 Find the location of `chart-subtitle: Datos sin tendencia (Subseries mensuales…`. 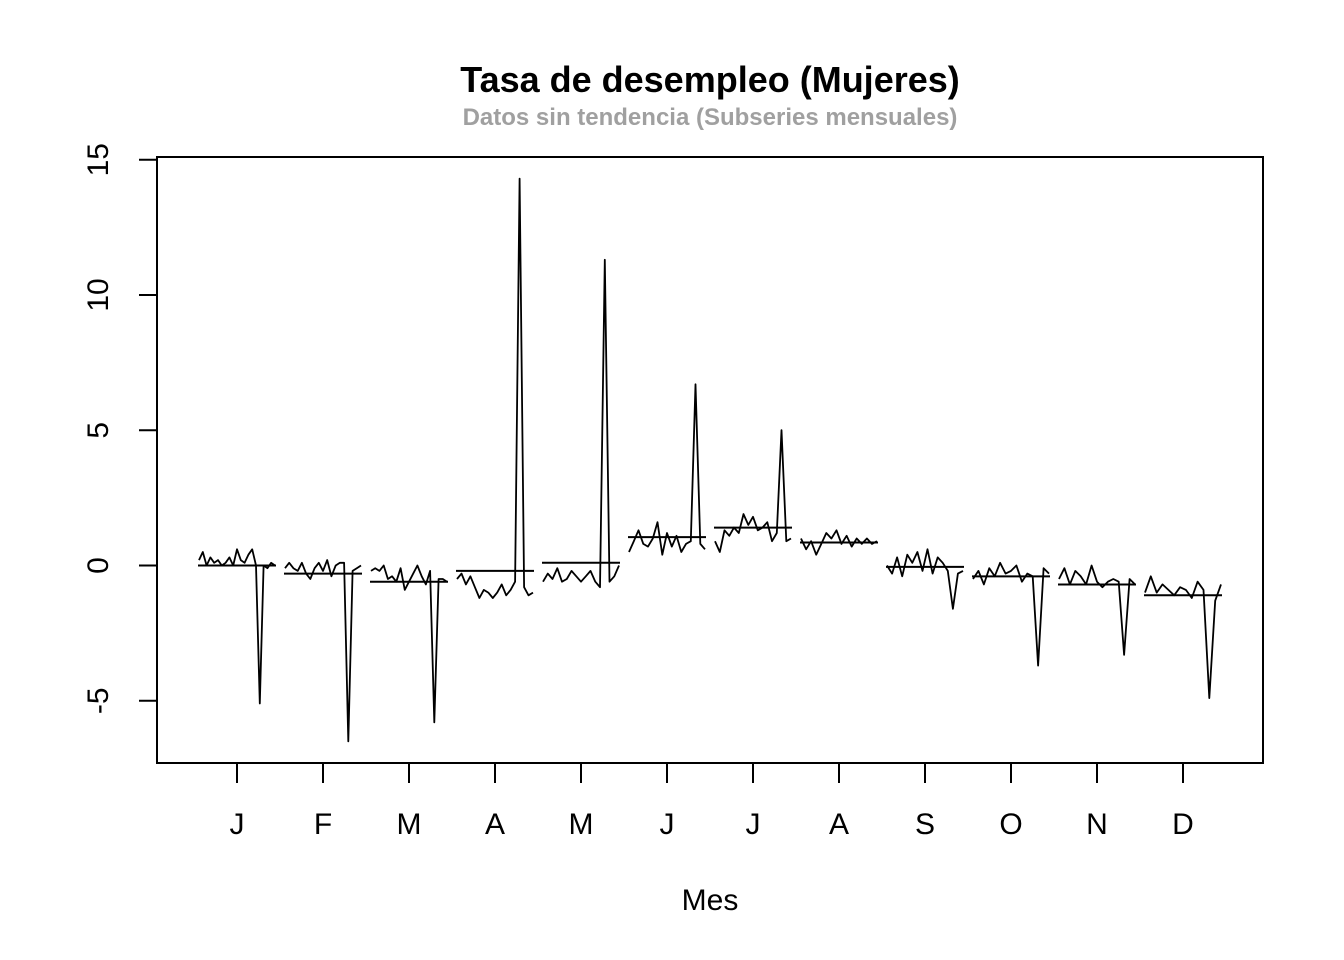

chart-subtitle: Datos sin tendencia (Subseries mensuales… is located at coordinates (710, 117).